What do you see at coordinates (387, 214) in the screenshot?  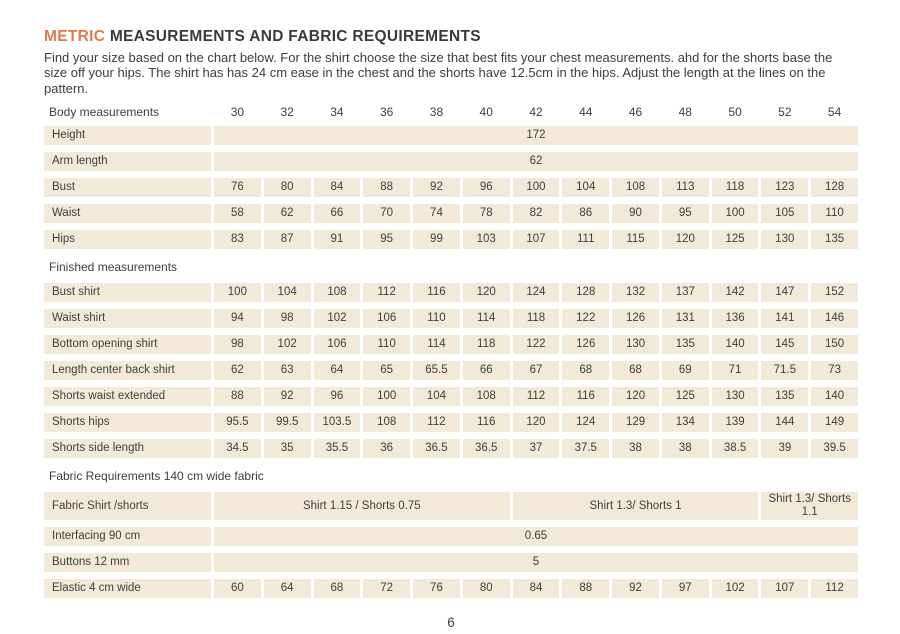 I see `value-cell: 70` at bounding box center [387, 214].